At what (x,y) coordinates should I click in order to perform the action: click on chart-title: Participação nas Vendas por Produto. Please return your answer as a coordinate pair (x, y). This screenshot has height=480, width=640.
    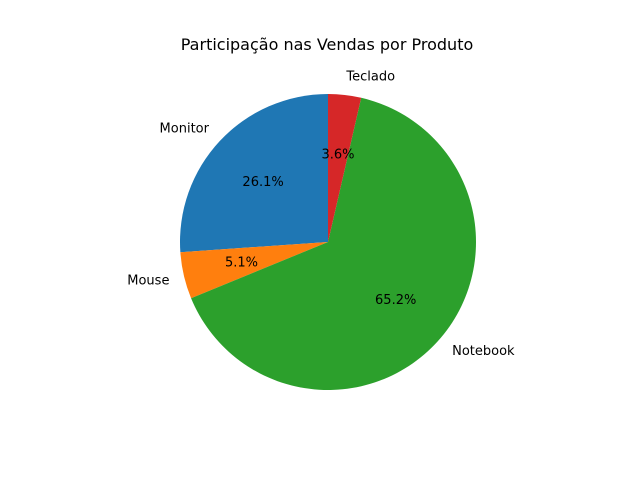
    Looking at the image, I should click on (327, 44).